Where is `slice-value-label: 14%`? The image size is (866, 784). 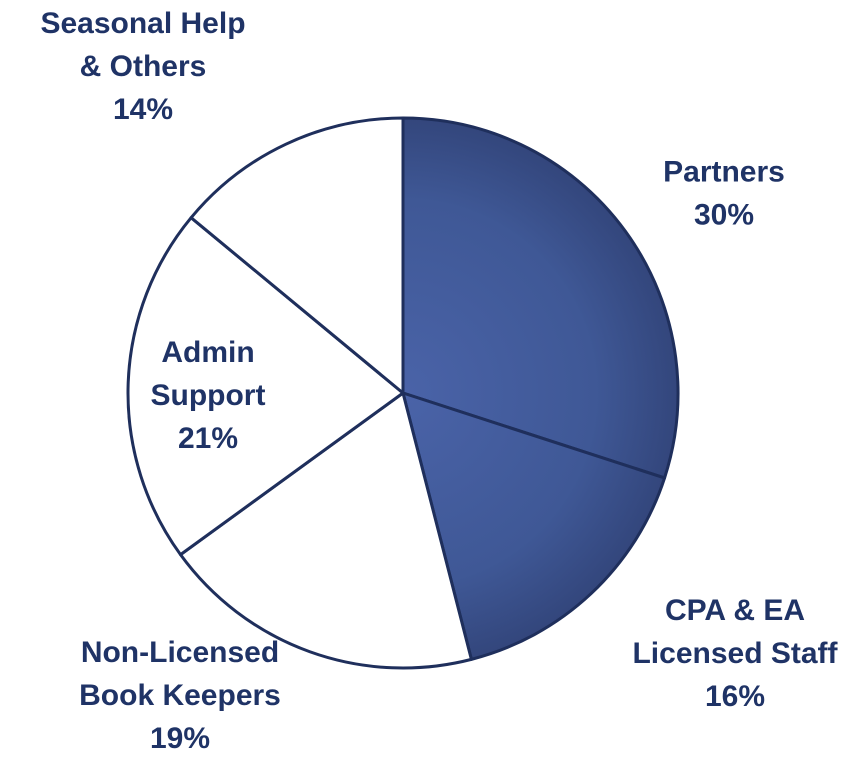 slice-value-label: 14% is located at coordinates (143, 109).